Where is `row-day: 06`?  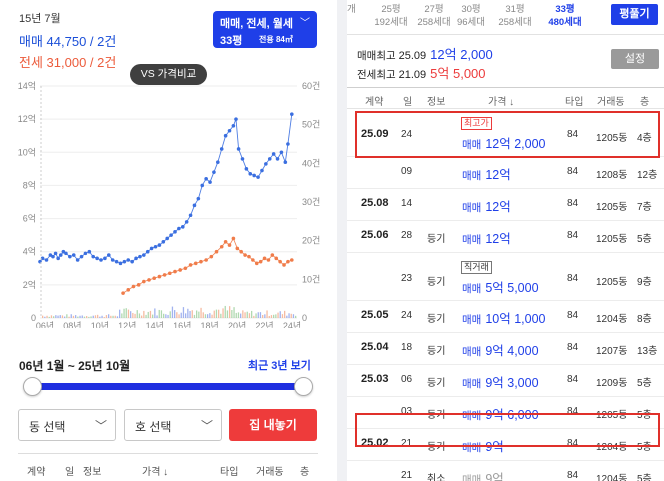 row-day: 06 is located at coordinates (407, 379).